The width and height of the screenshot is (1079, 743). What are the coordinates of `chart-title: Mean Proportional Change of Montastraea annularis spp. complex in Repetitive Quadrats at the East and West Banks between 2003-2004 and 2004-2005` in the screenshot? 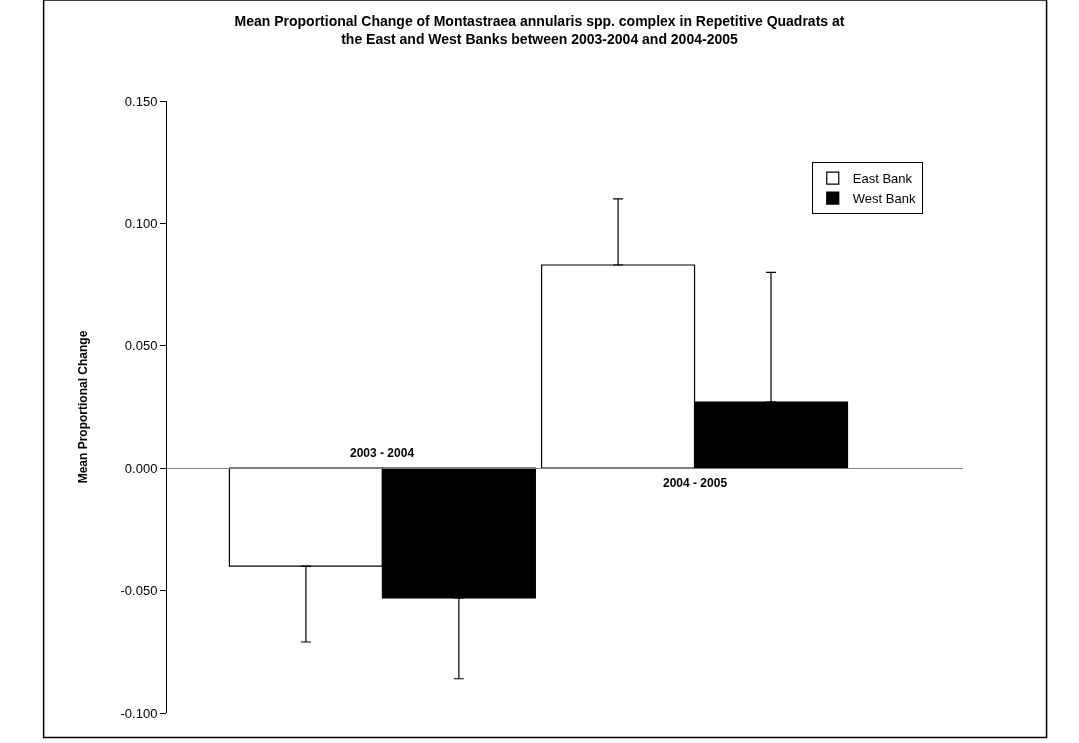 It's located at (539, 30).